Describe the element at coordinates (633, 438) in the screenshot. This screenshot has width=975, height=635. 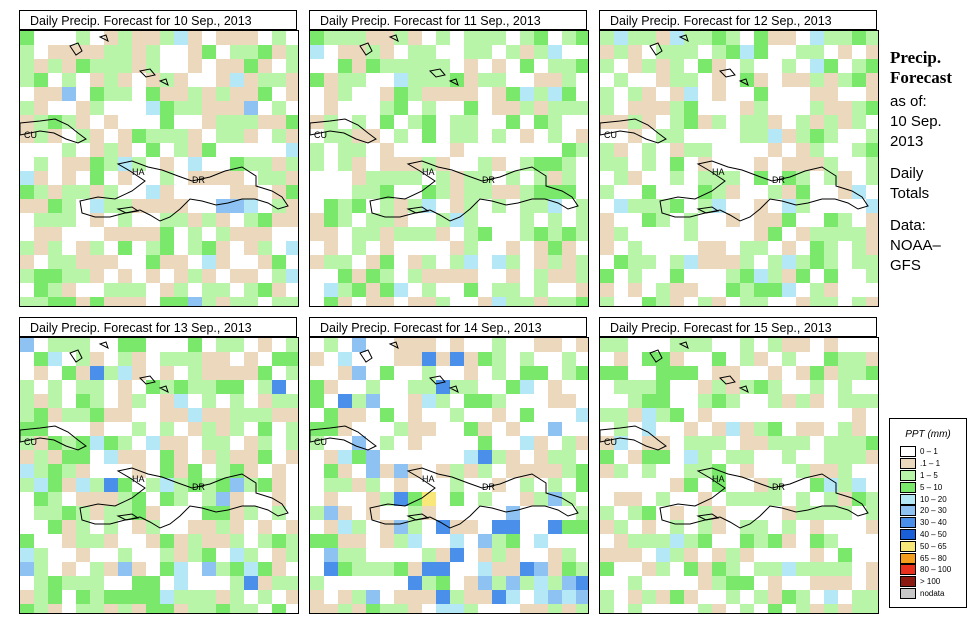
I see `cuba-coast` at that location.